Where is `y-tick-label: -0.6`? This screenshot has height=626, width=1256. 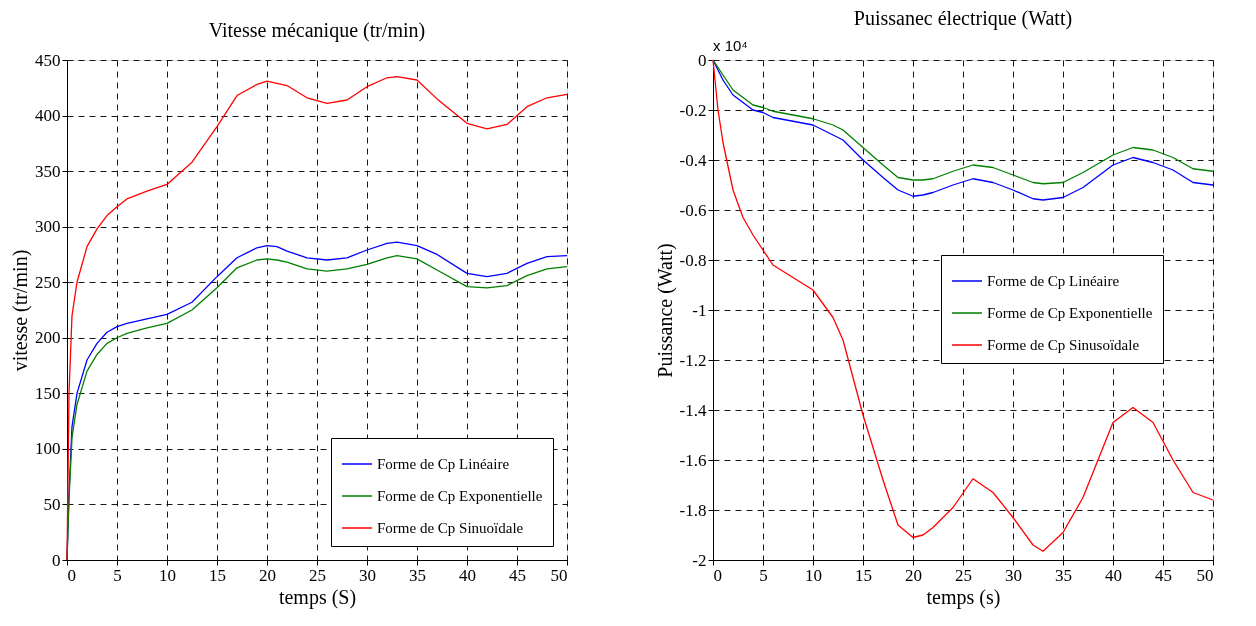
y-tick-label: -0.6 is located at coordinates (693, 210).